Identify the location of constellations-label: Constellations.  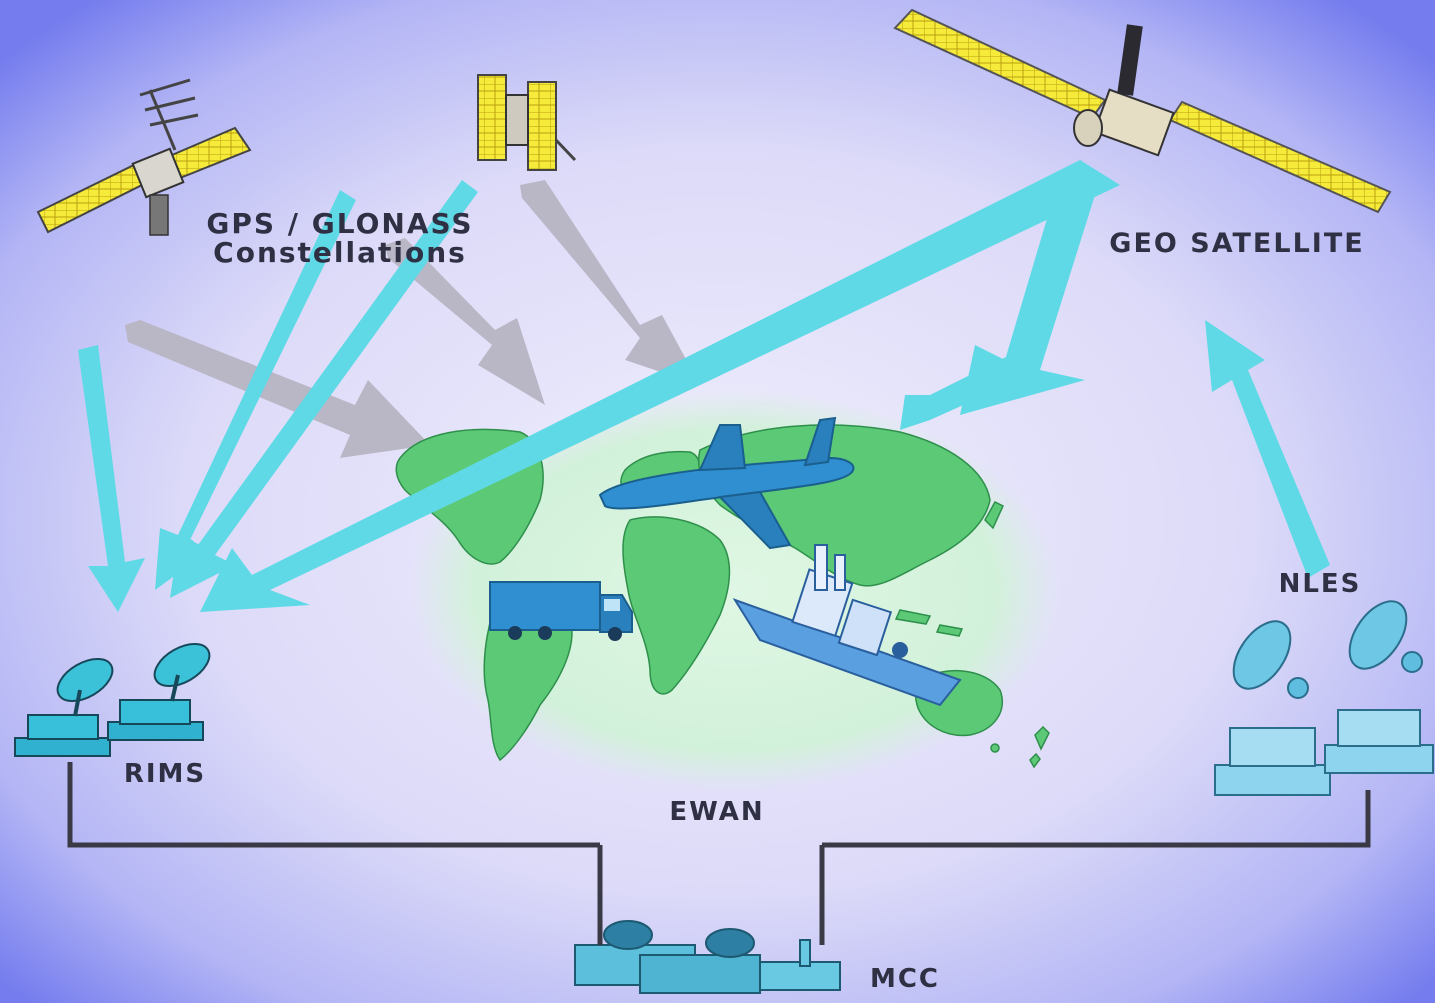
(340, 252).